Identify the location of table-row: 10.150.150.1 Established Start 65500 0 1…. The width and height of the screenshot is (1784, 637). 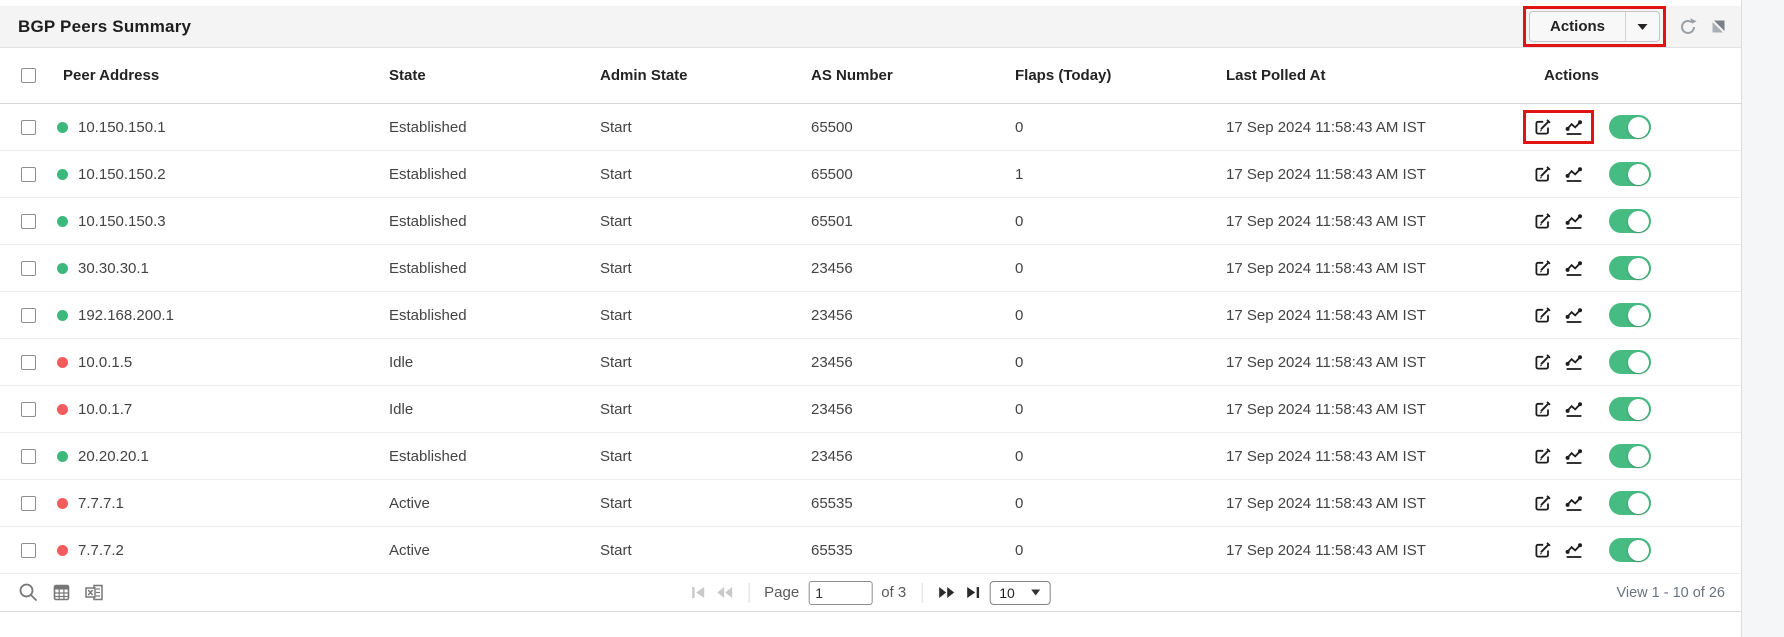
(870, 127).